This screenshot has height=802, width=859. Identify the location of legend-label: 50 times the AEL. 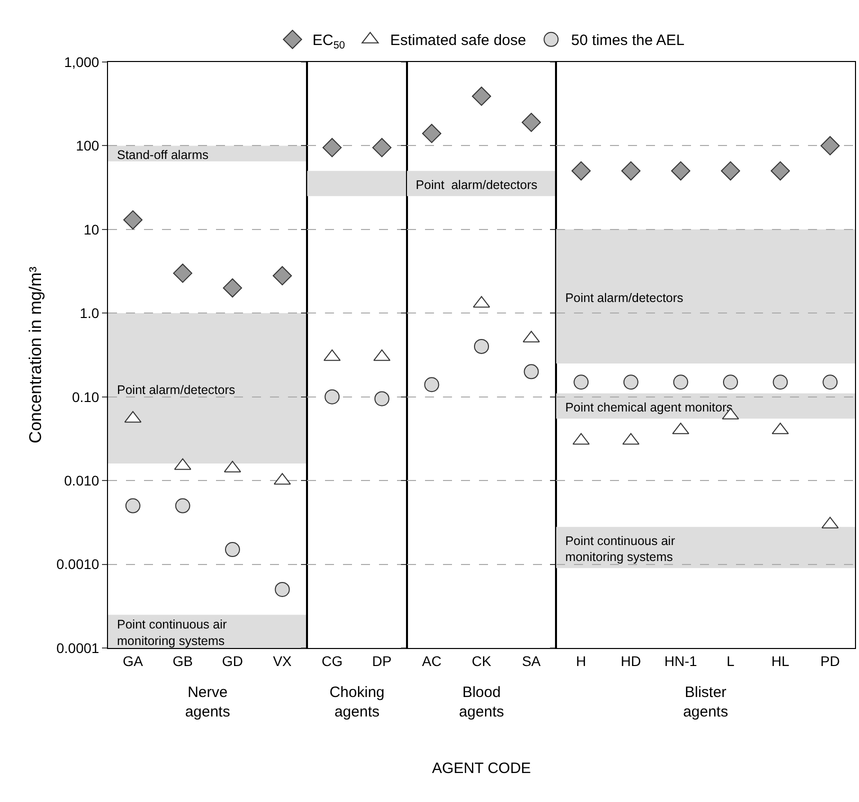
(628, 41).